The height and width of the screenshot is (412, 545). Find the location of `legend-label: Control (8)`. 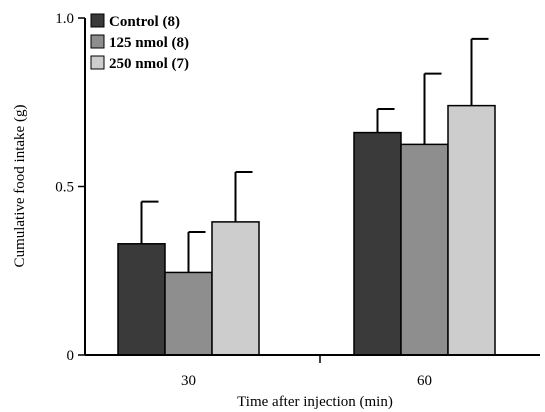

legend-label: Control (8) is located at coordinates (144, 22).